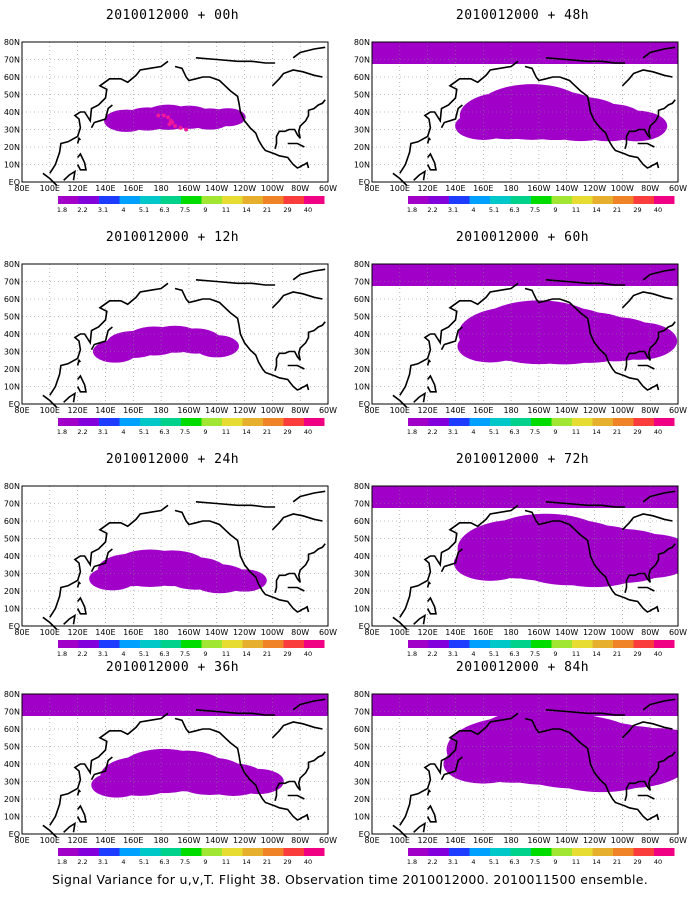 This screenshot has height=900, width=700. What do you see at coordinates (525, 275) in the screenshot?
I see `polar-signal` at bounding box center [525, 275].